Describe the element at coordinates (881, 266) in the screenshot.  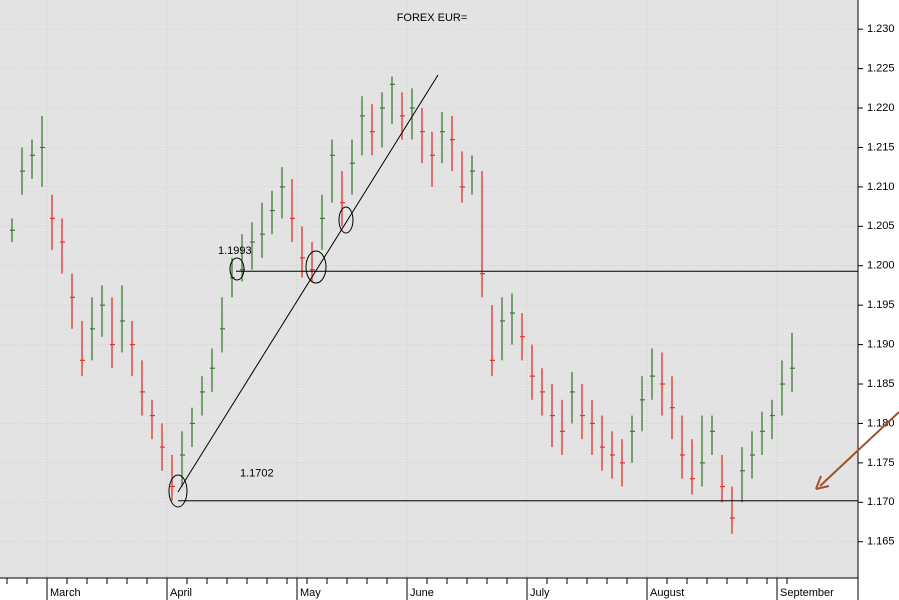
I see `y-tick-label: 1.200` at that location.